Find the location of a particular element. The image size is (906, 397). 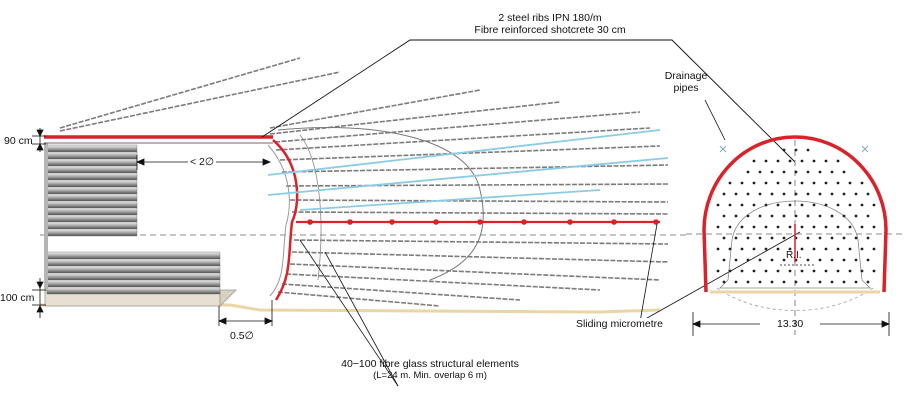

drainage-label-line2: pipes is located at coordinates (686, 88).